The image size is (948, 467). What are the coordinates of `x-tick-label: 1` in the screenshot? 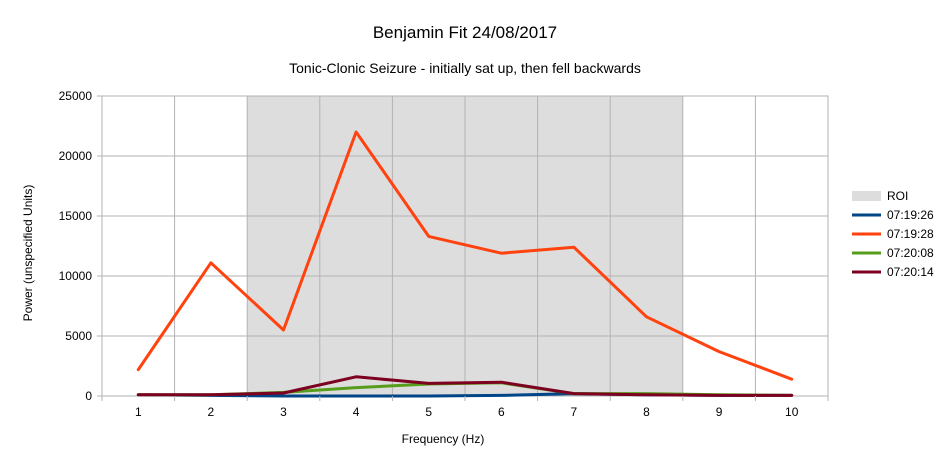 It's located at (138, 412).